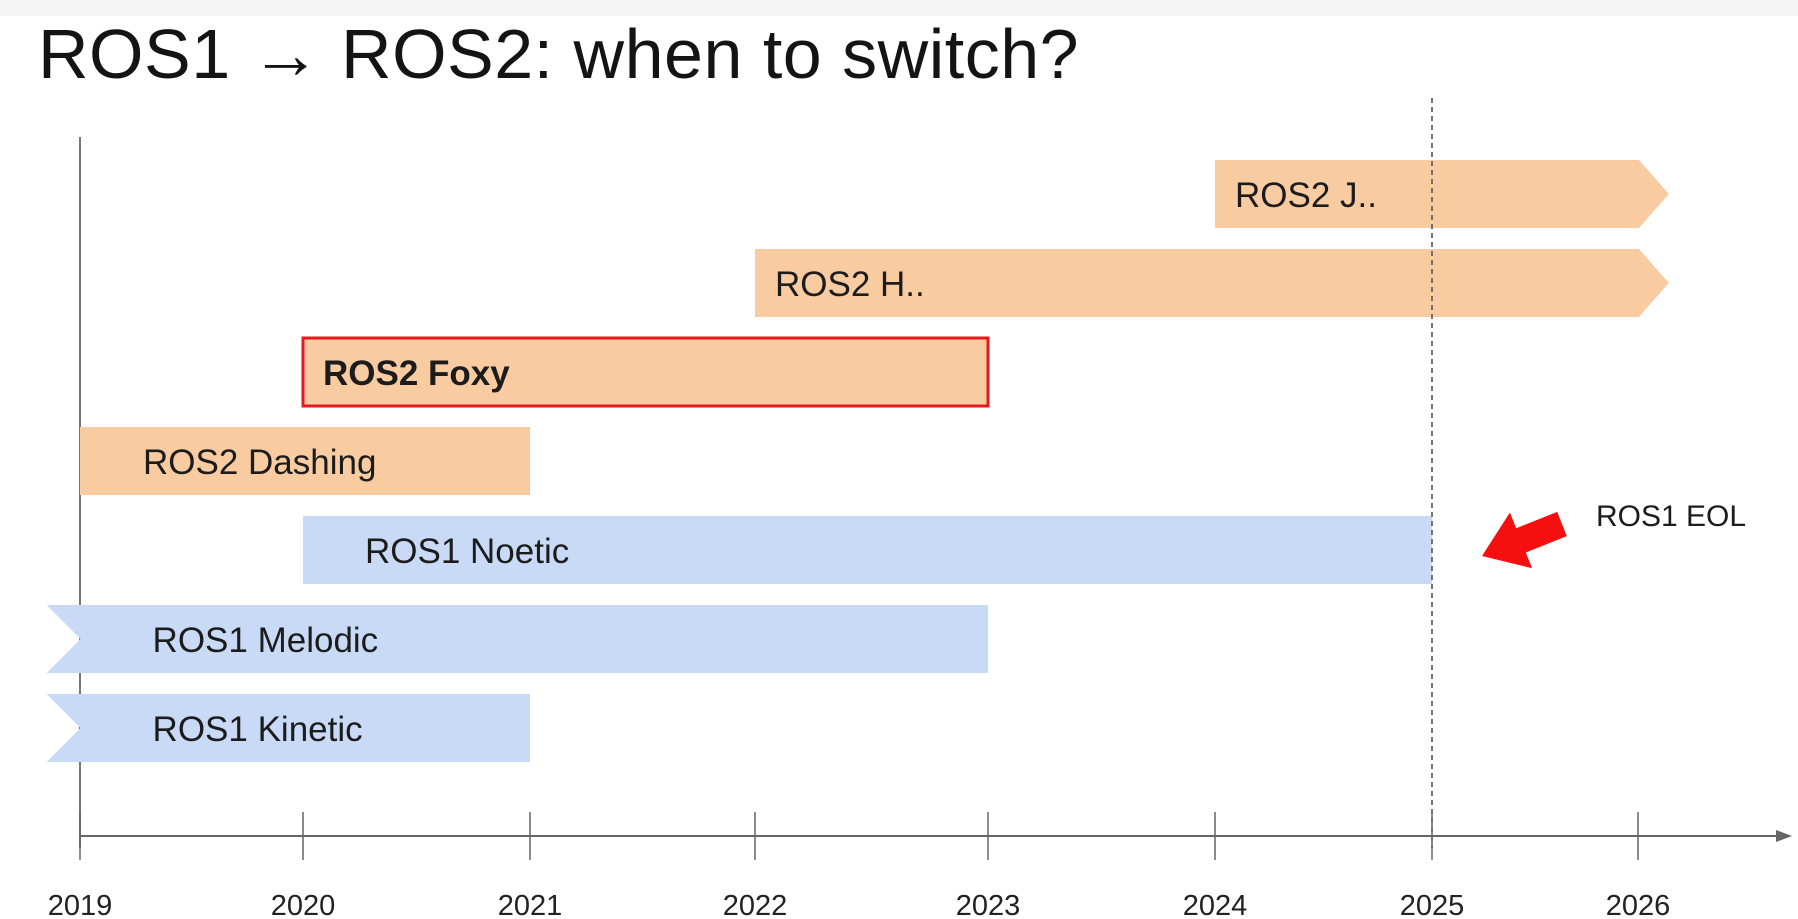 Image resolution: width=1798 pixels, height=919 pixels. What do you see at coordinates (899, 8) in the screenshot?
I see `top-strip` at bounding box center [899, 8].